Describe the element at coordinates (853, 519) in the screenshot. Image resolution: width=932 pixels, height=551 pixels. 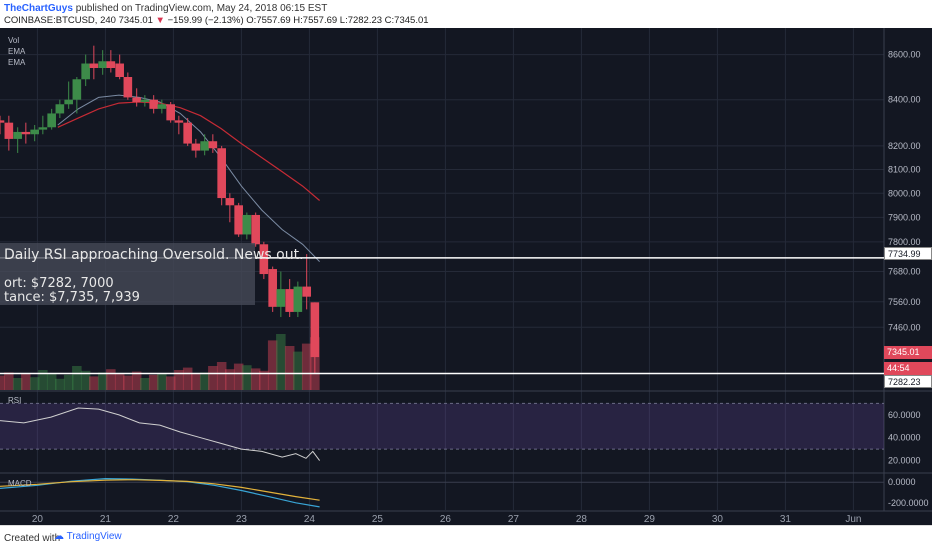
I see `x-tick-label: Jun` at that location.